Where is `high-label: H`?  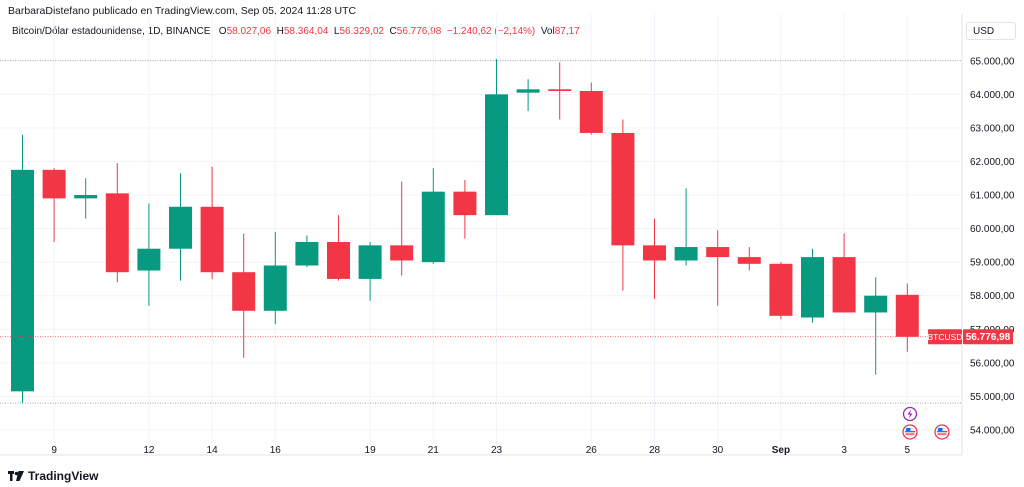 high-label: H is located at coordinates (280, 31).